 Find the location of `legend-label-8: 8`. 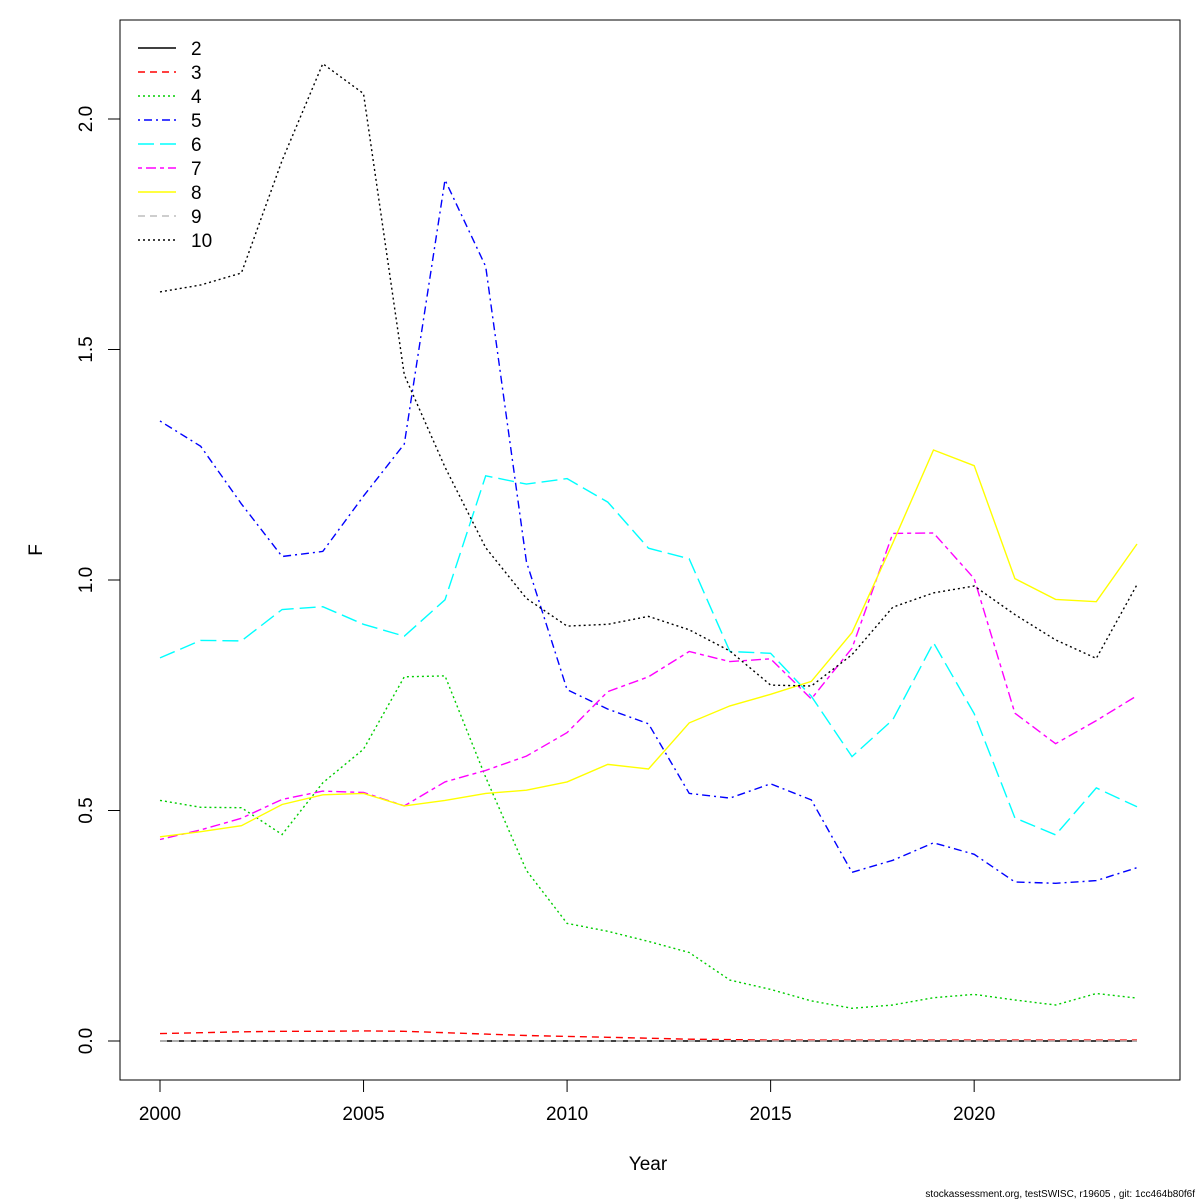

legend-label-8: 8 is located at coordinates (196, 193).